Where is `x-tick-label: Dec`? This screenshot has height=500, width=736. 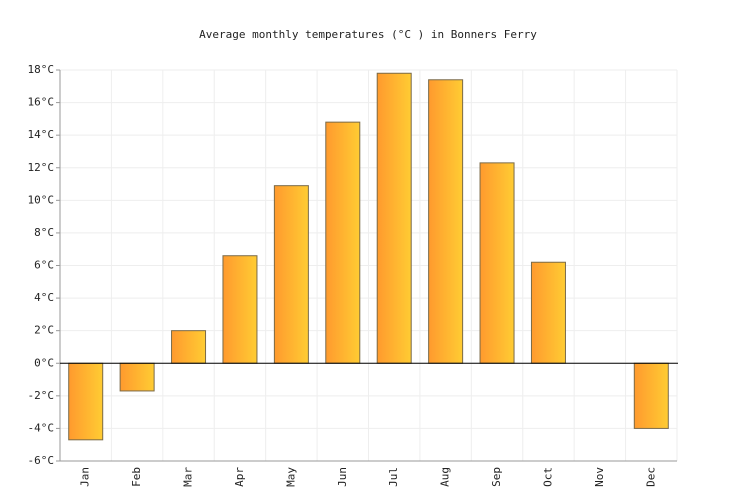
x-tick-label: Dec is located at coordinates (650, 477).